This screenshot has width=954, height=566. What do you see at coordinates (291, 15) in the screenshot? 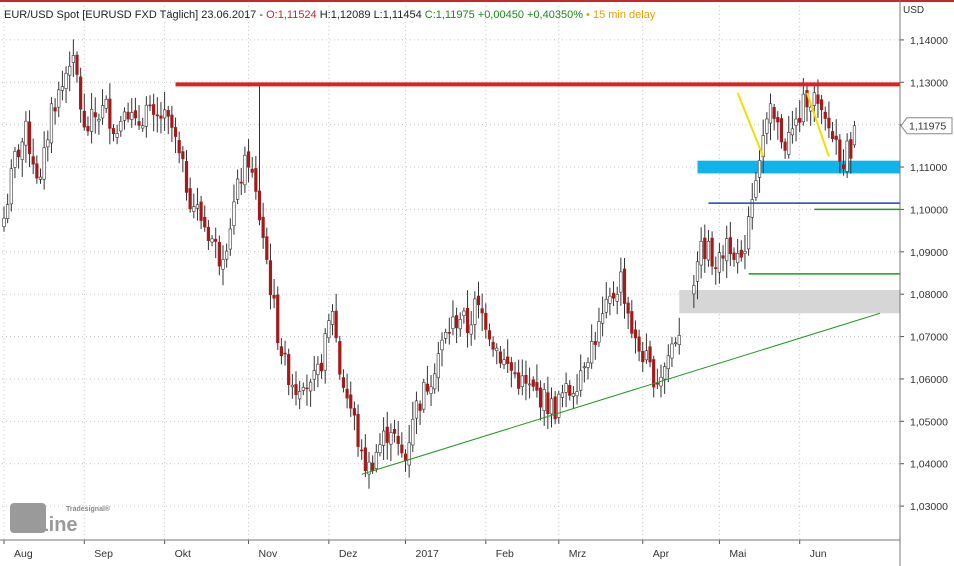
I see `open-value: O:1,11524` at bounding box center [291, 15].